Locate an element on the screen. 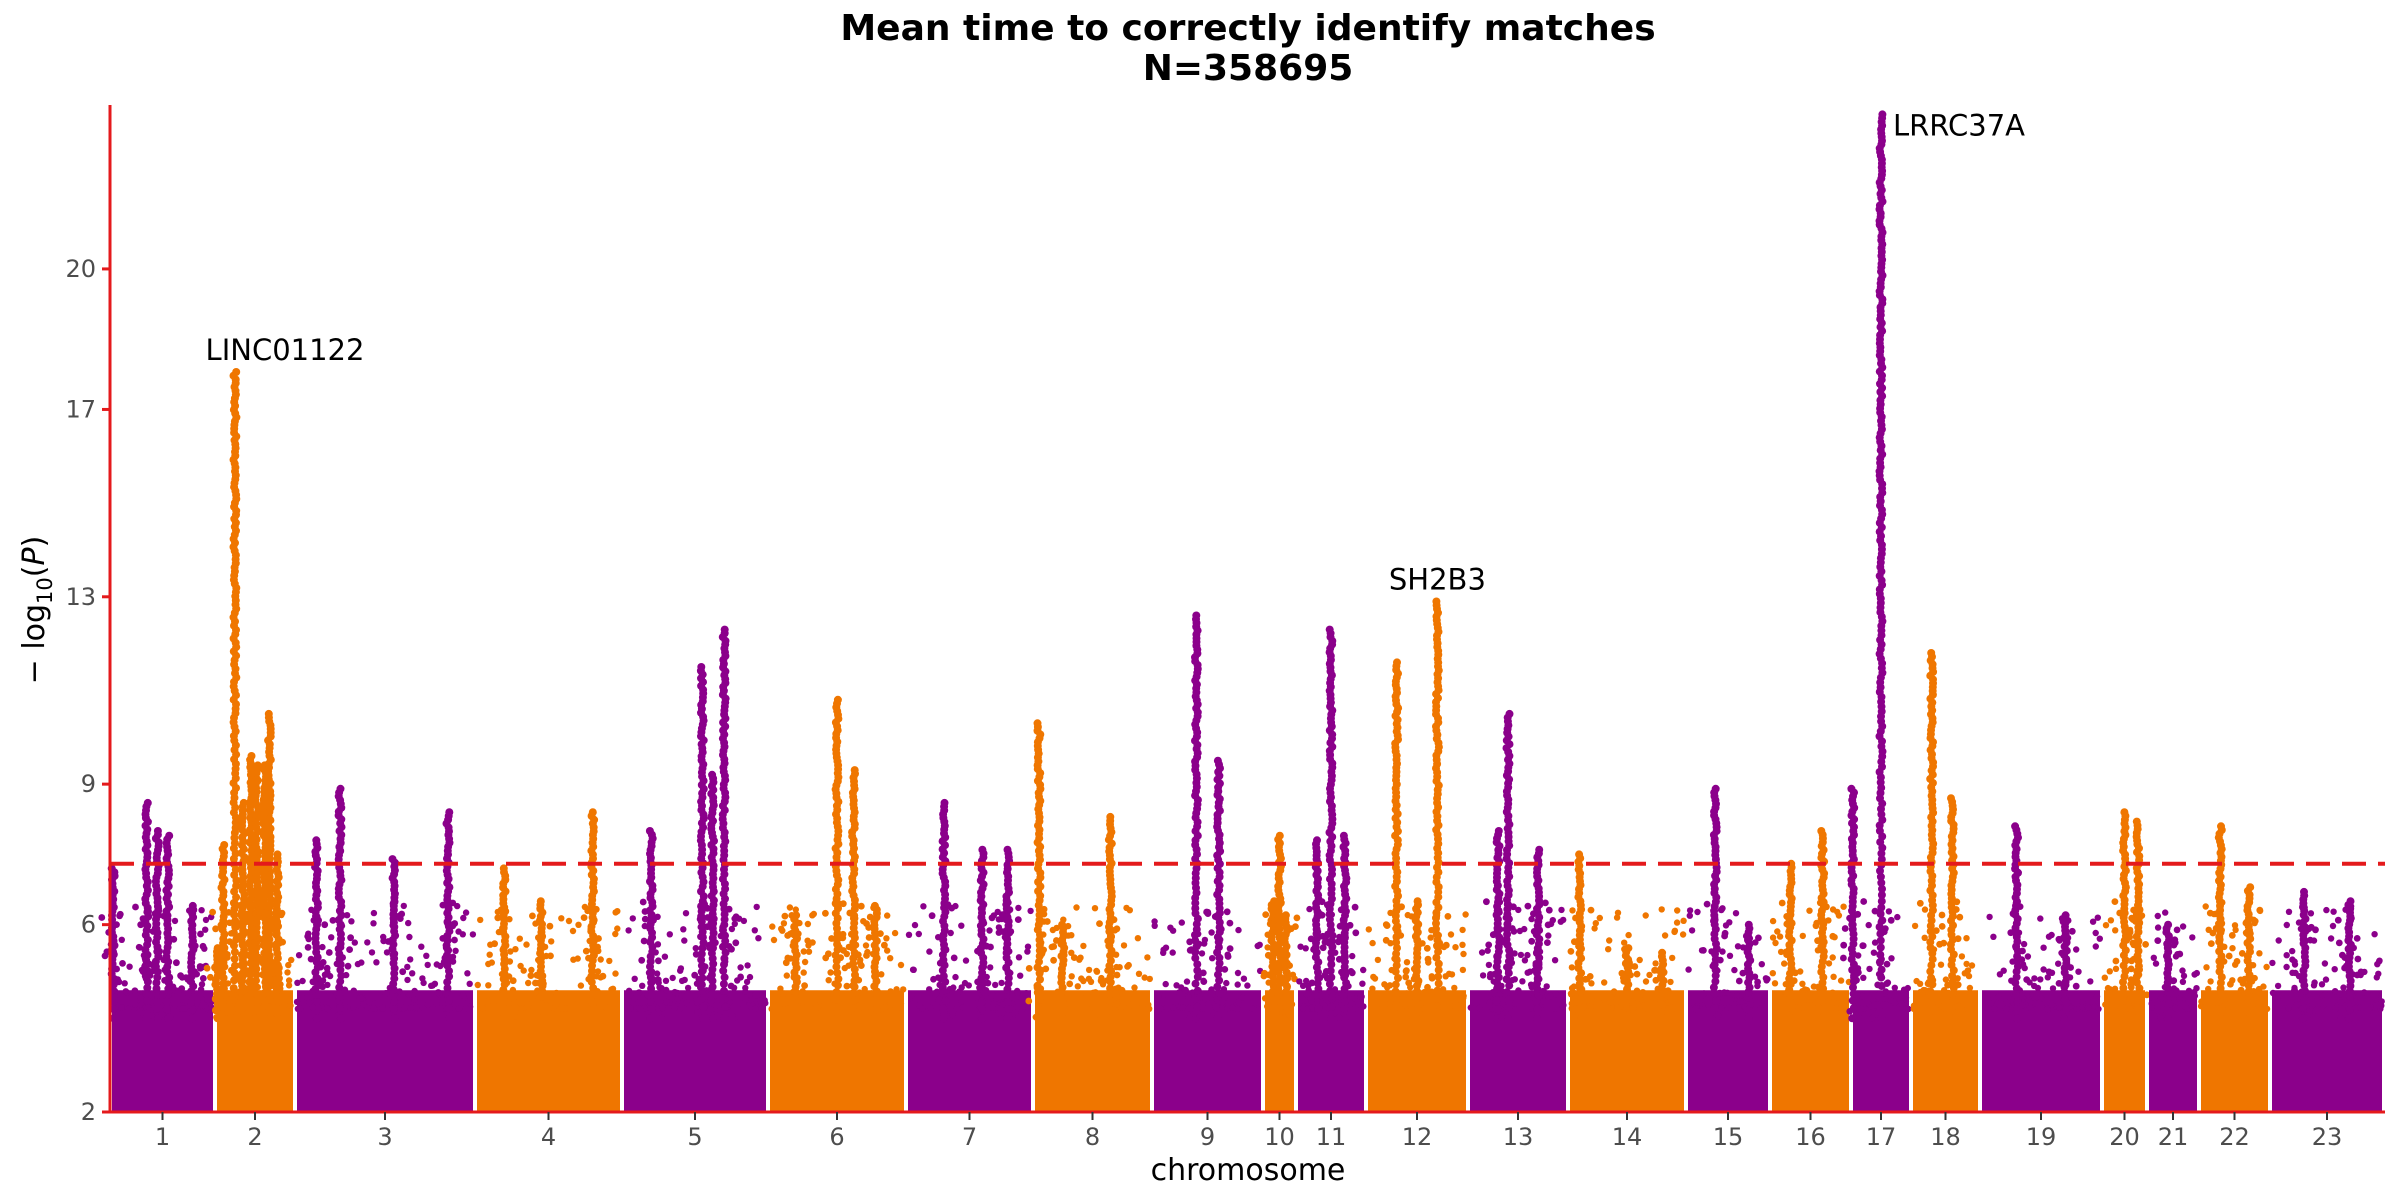 This screenshot has width=2400, height=1200. chromosome-1-points is located at coordinates (157, 955).